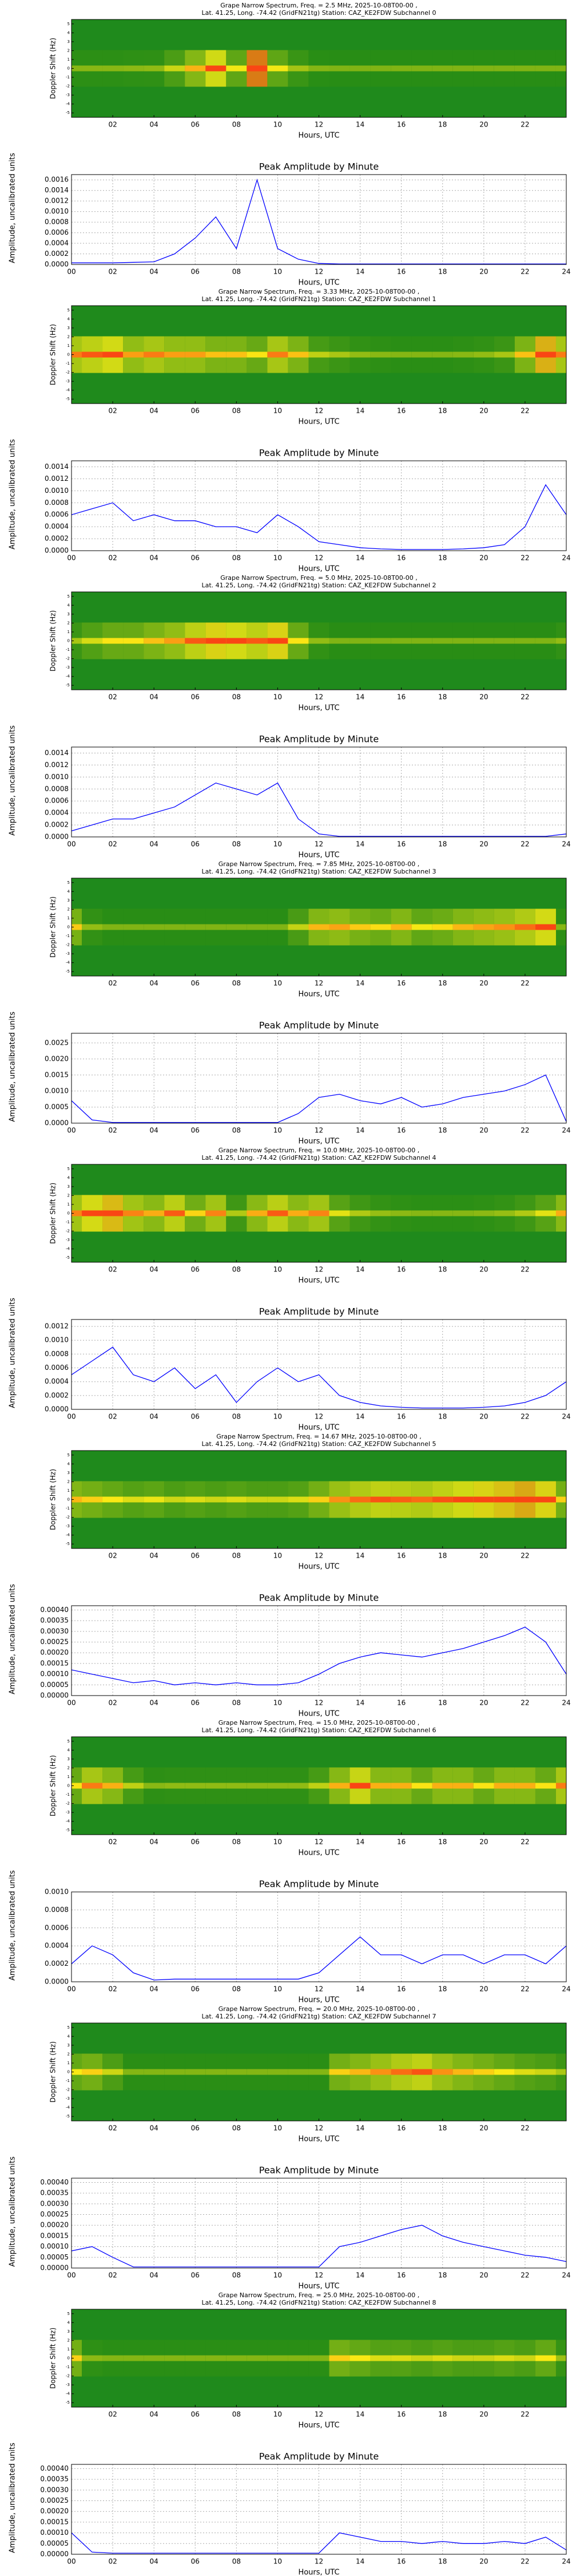 This screenshot has width=572, height=2576. What do you see at coordinates (57, 1042) in the screenshot?
I see `y-tick-label: 0.0025` at bounding box center [57, 1042].